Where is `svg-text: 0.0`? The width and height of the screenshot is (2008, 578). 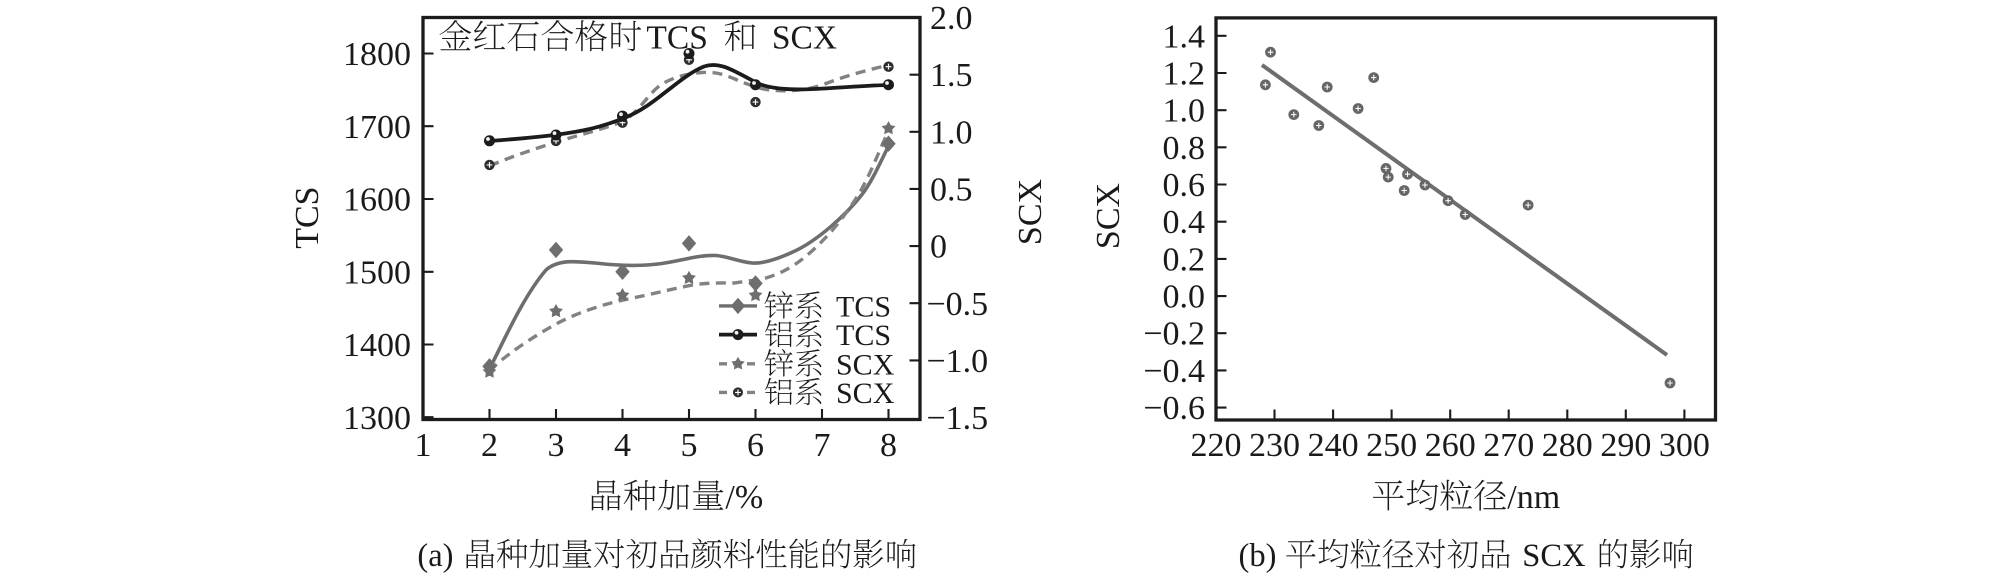
svg-text: 0.0 is located at coordinates (1184, 297).